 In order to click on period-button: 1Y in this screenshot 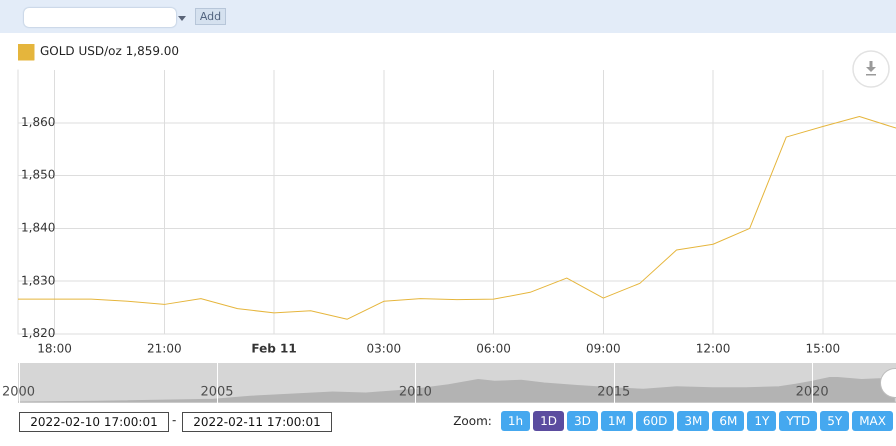, I will do `click(761, 421)`.